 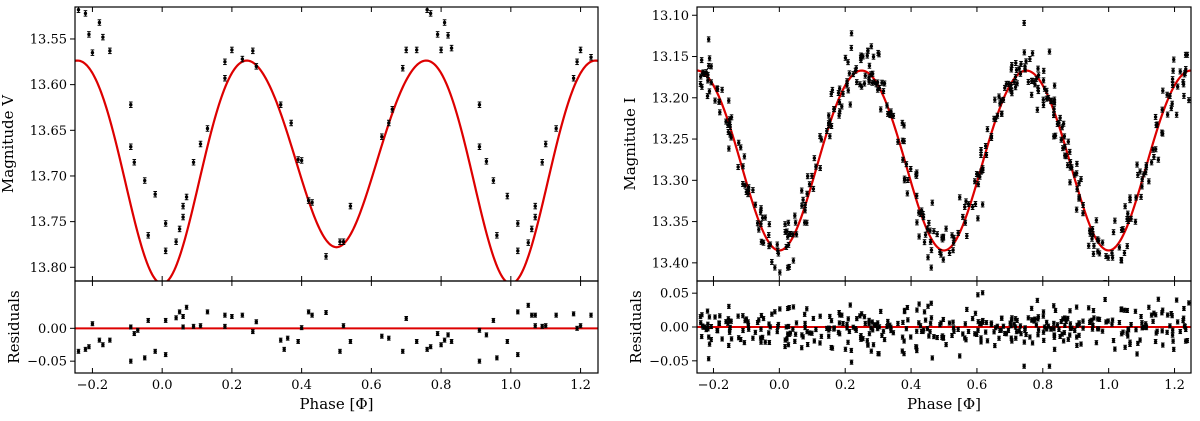 What do you see at coordinates (301, 385) in the screenshot?
I see `x-tick-label: 0.4` at bounding box center [301, 385].